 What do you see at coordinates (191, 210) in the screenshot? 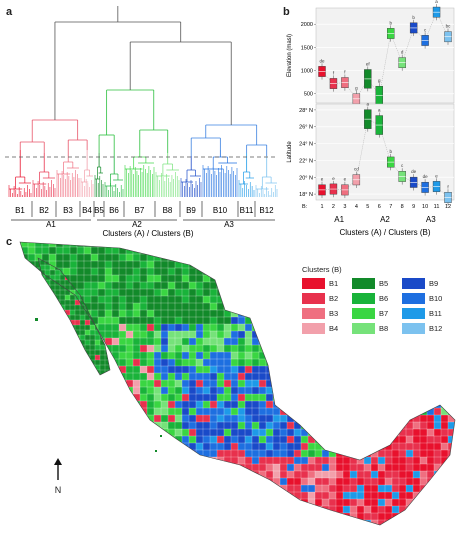
I see `cluster-label-b9: B9` at bounding box center [191, 210].